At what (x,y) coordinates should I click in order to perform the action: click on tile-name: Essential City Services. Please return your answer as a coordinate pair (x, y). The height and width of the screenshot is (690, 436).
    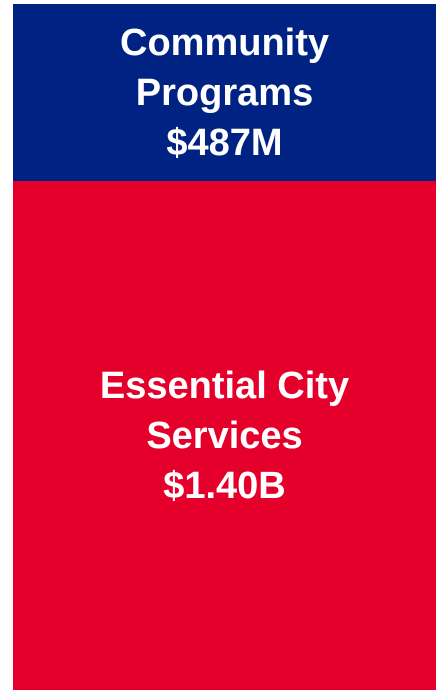
    Looking at the image, I should click on (224, 410).